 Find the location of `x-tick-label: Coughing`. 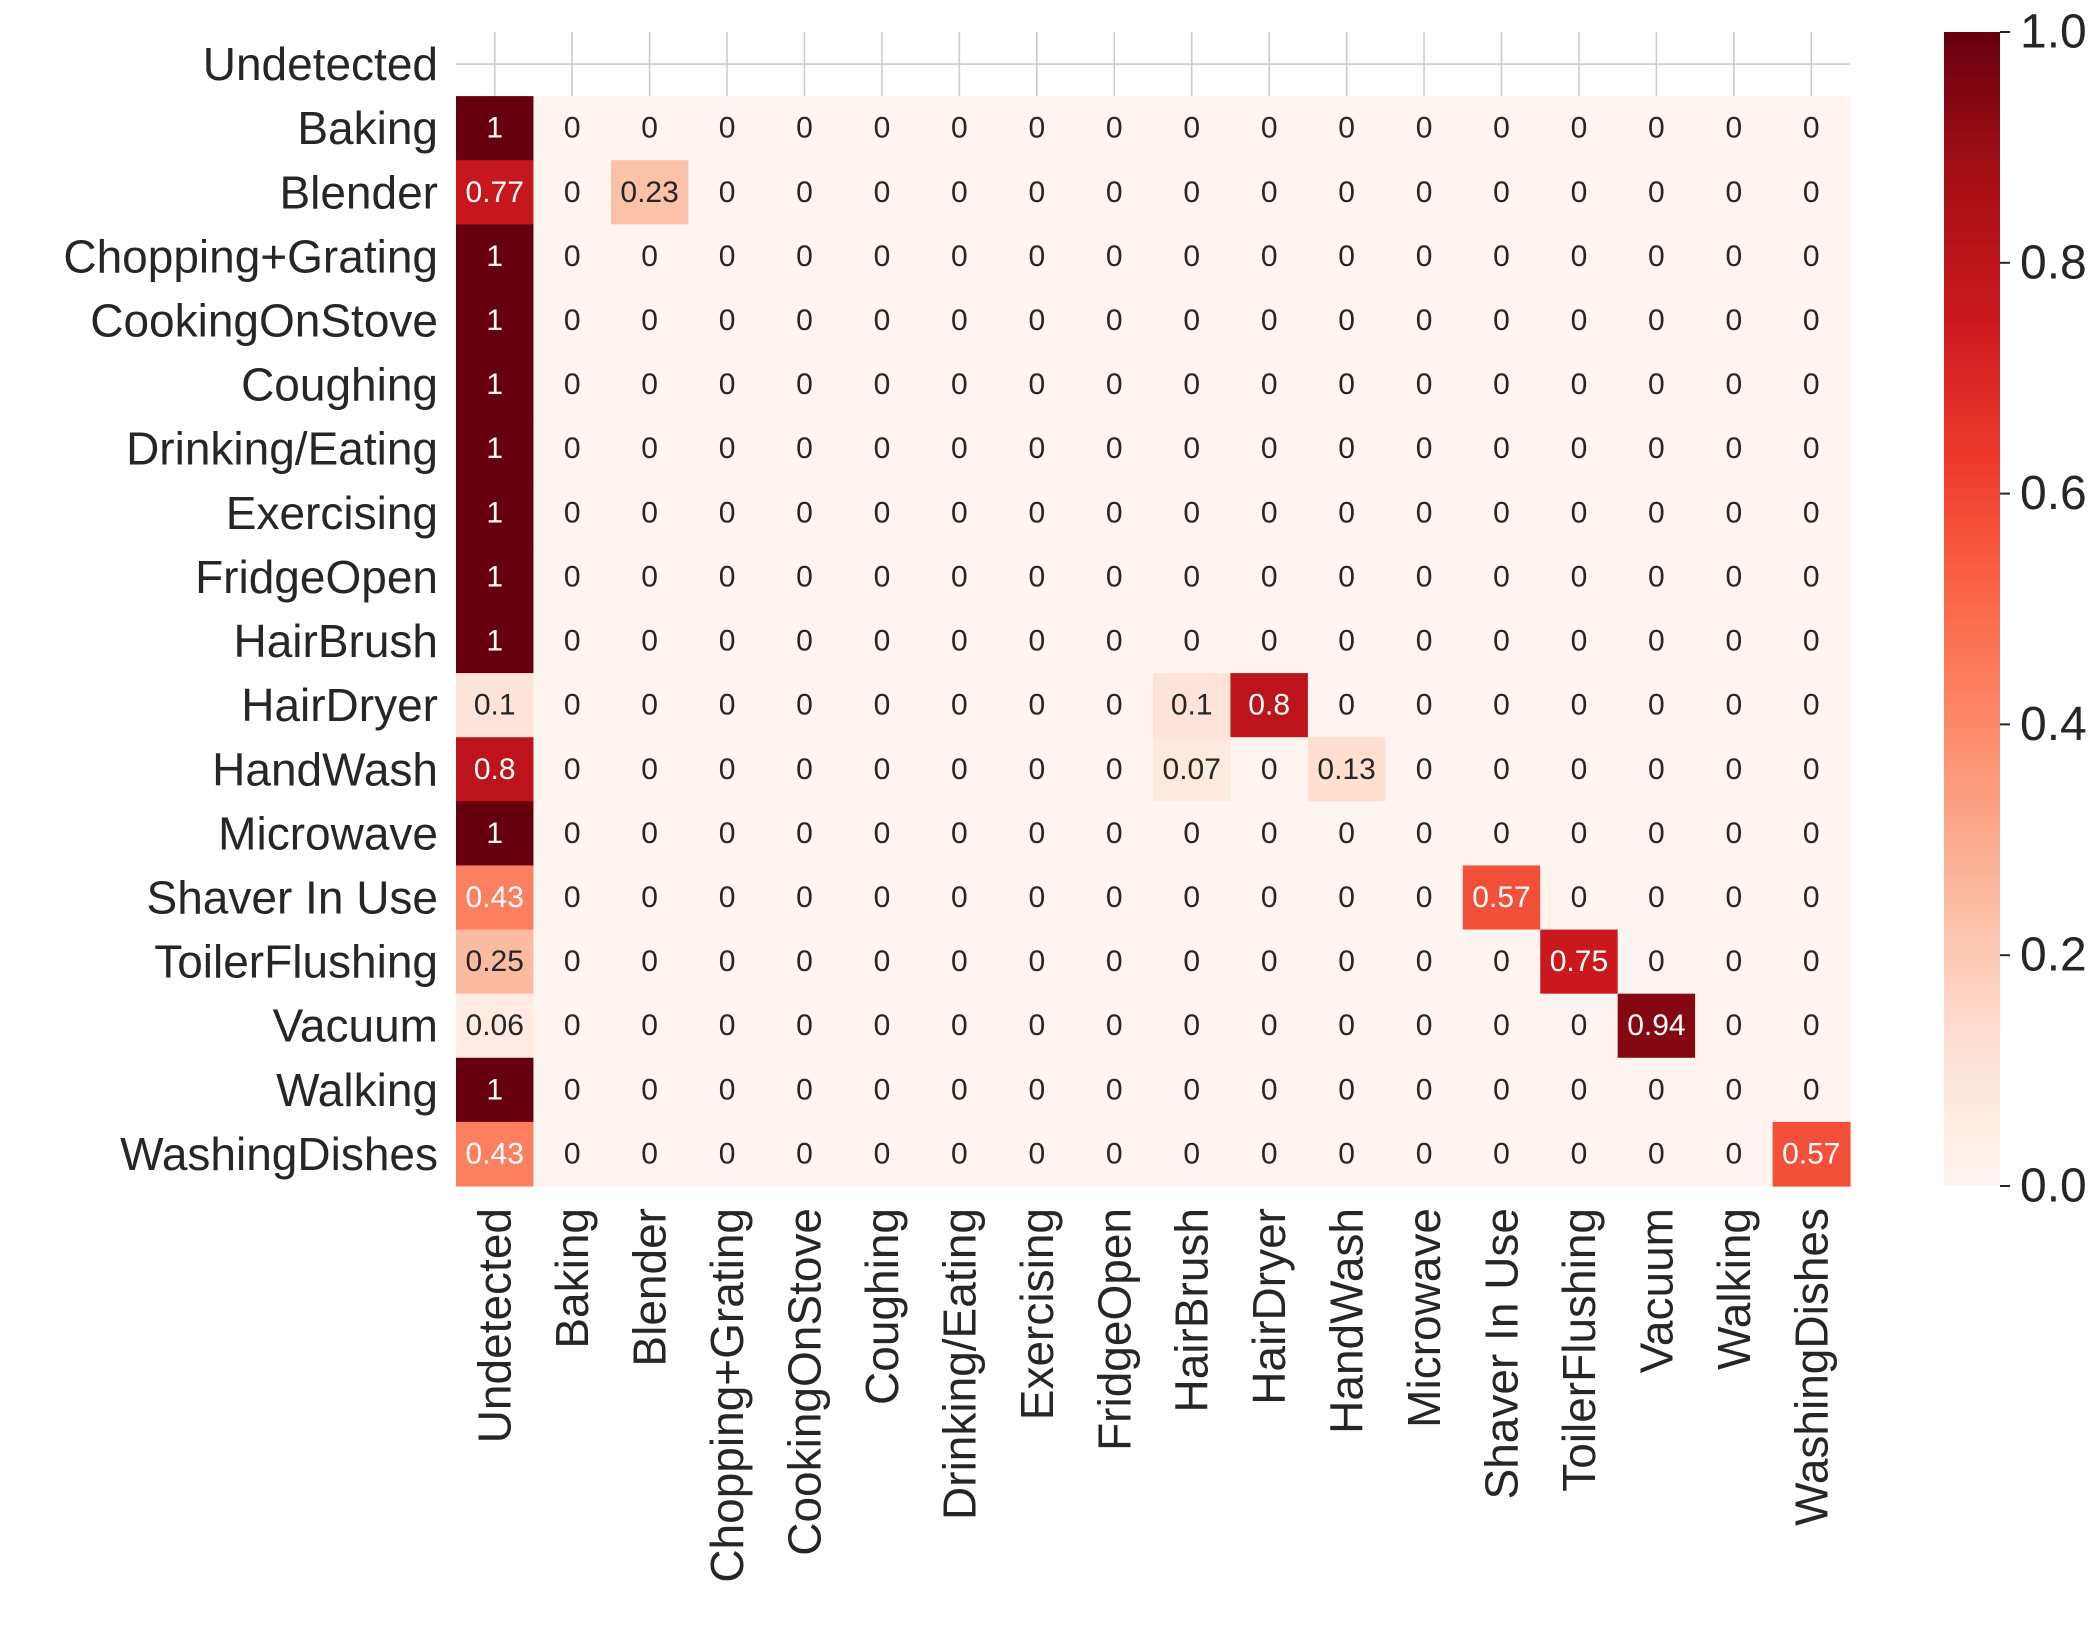

x-tick-label: Coughing is located at coordinates (882, 1306).